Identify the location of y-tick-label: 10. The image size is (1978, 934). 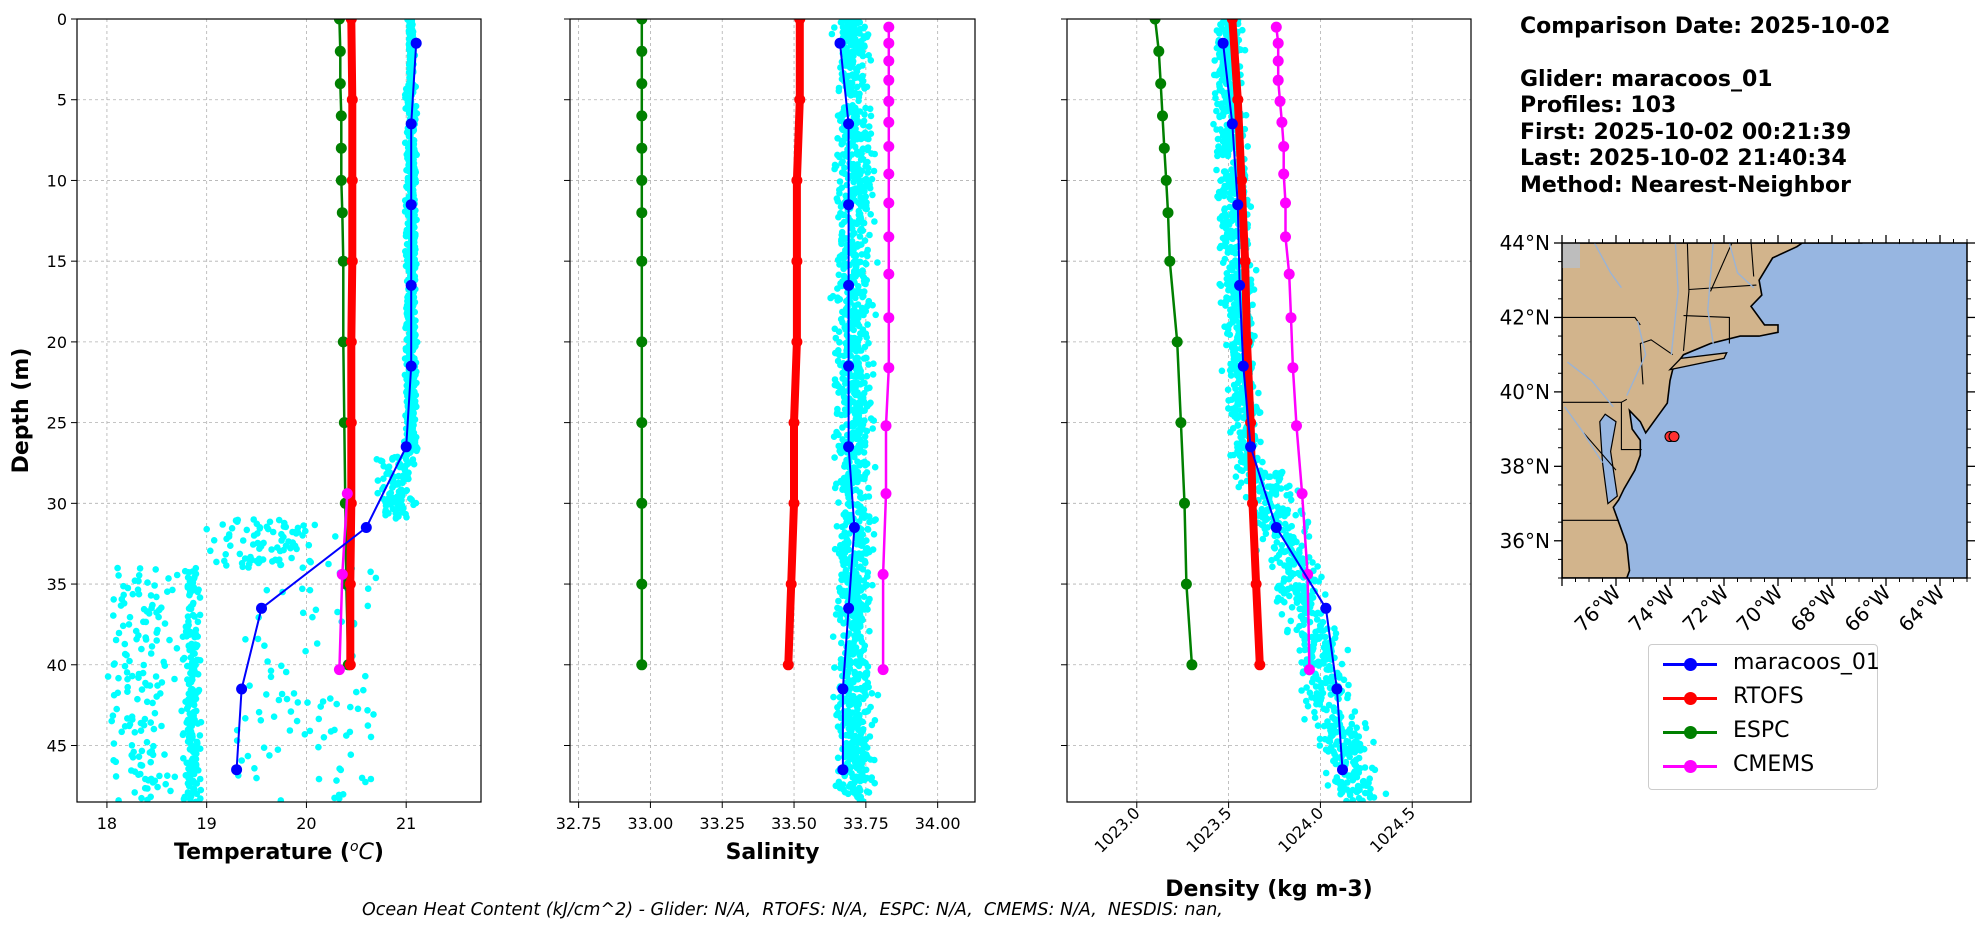
(57, 180).